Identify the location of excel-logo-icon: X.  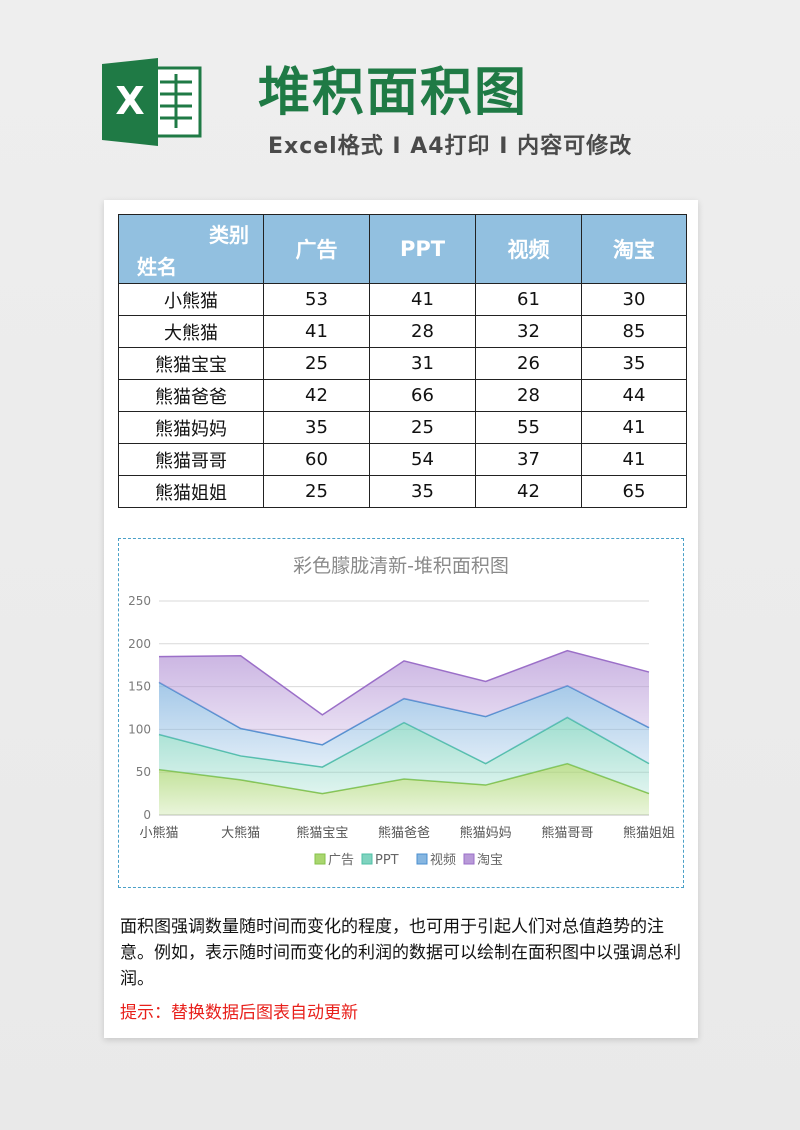
(152, 102).